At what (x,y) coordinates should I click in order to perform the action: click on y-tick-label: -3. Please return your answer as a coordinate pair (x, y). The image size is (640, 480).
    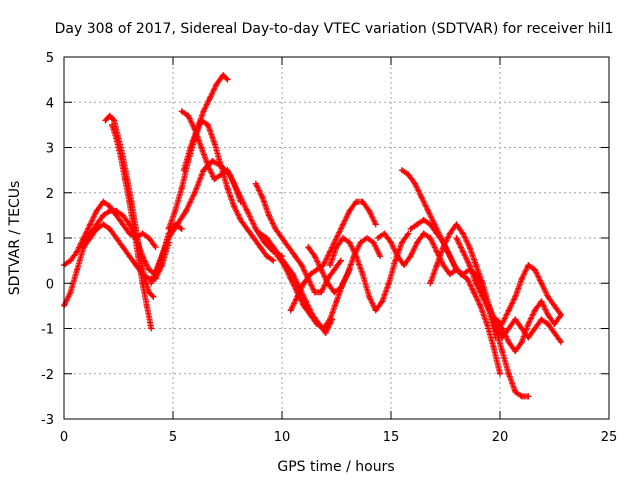
    Looking at the image, I should click on (47, 420).